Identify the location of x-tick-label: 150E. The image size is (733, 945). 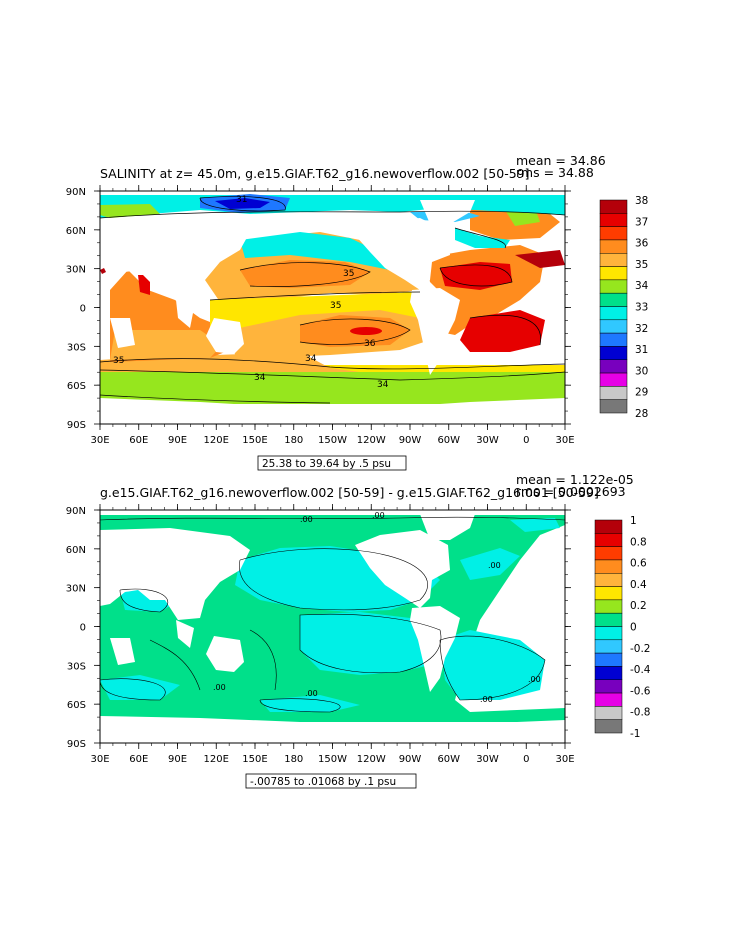
(254, 759).